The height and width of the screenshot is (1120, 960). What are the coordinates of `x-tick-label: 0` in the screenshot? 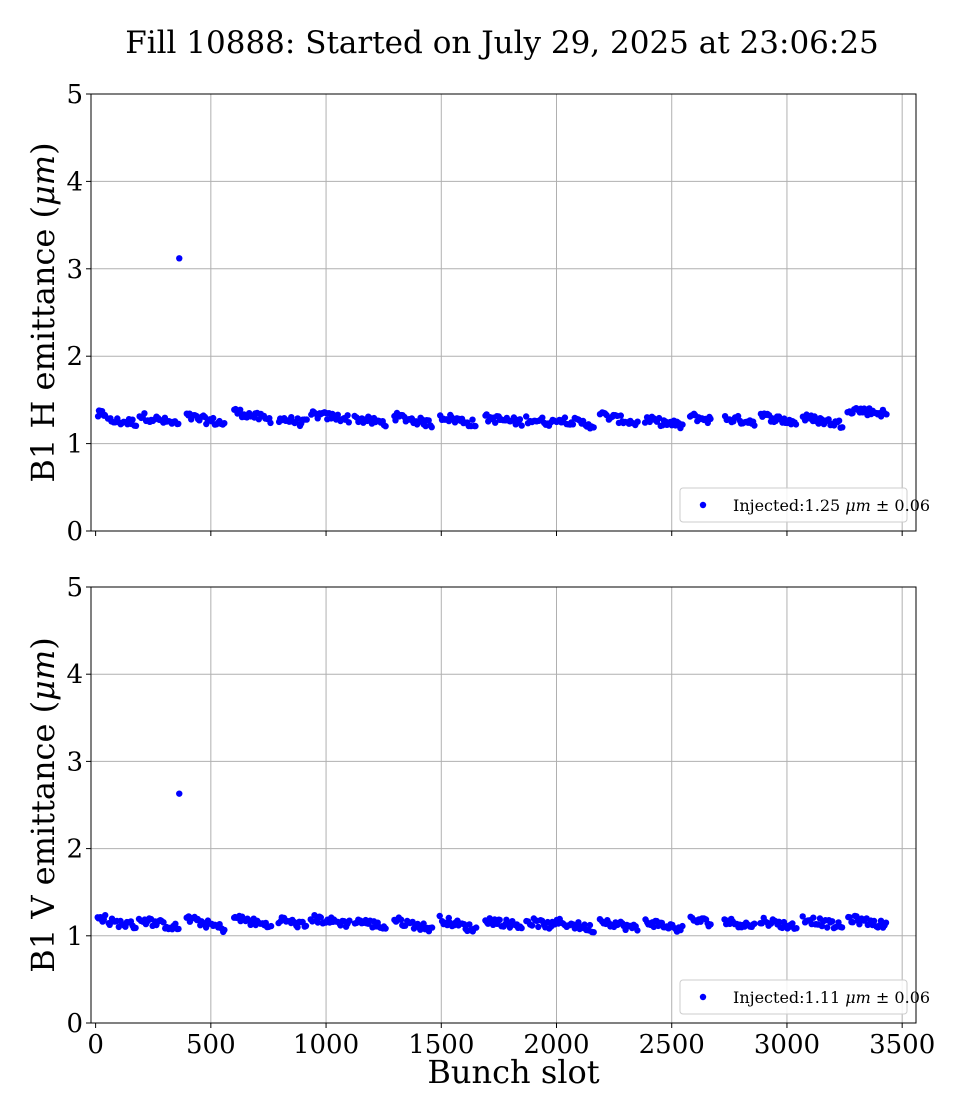 It's located at (95, 1045).